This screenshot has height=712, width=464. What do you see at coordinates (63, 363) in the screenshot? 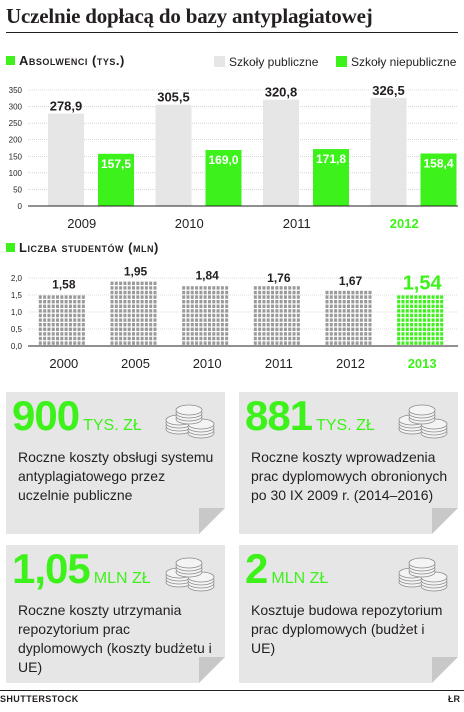
I see `x-tick-label: 2000` at bounding box center [63, 363].